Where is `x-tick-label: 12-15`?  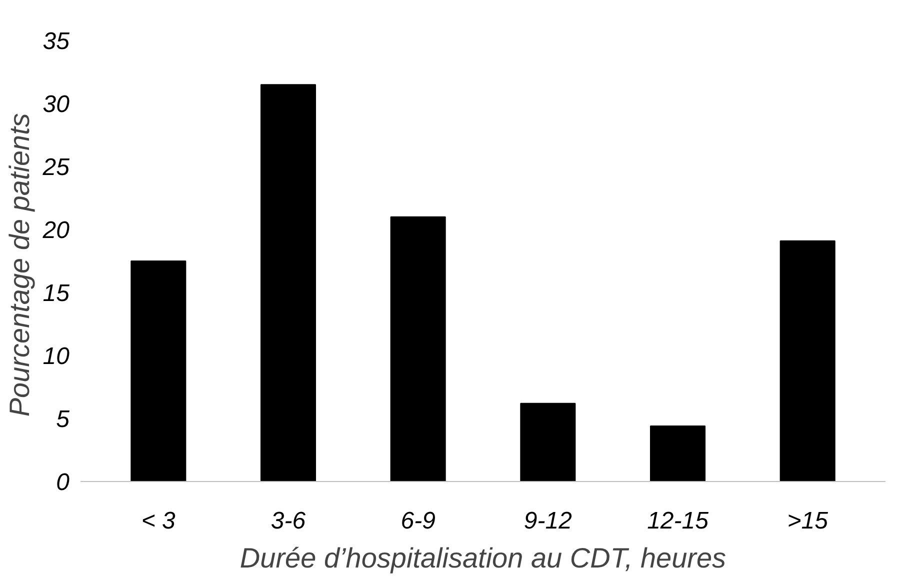
x-tick-label: 12-15 is located at coordinates (678, 521).